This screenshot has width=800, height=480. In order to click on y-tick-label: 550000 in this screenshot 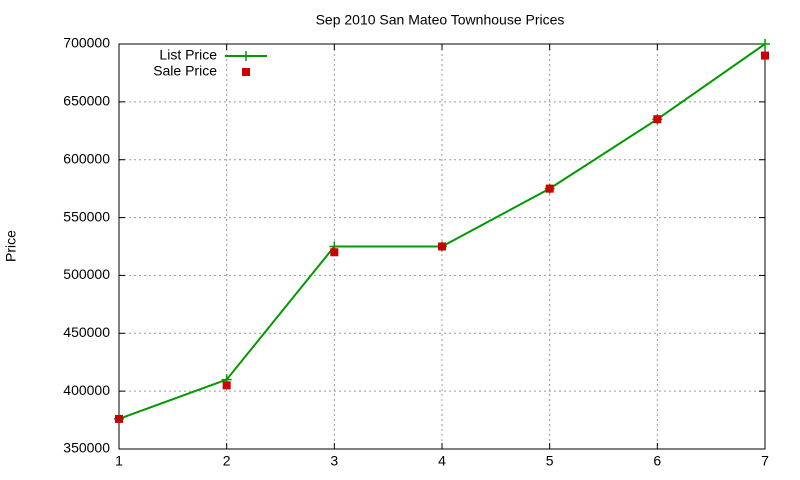, I will do `click(86, 216)`.